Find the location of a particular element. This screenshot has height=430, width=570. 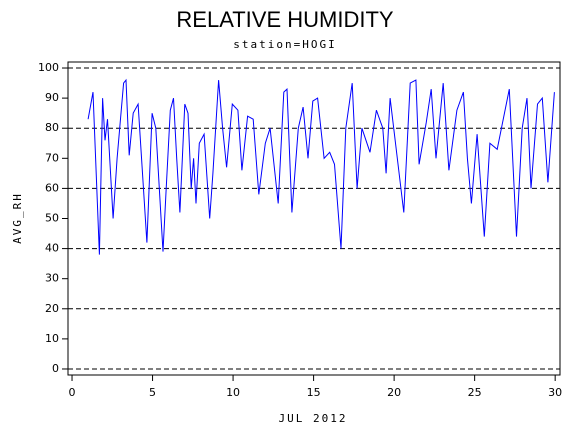

x-tick-label: 20 is located at coordinates (394, 392).